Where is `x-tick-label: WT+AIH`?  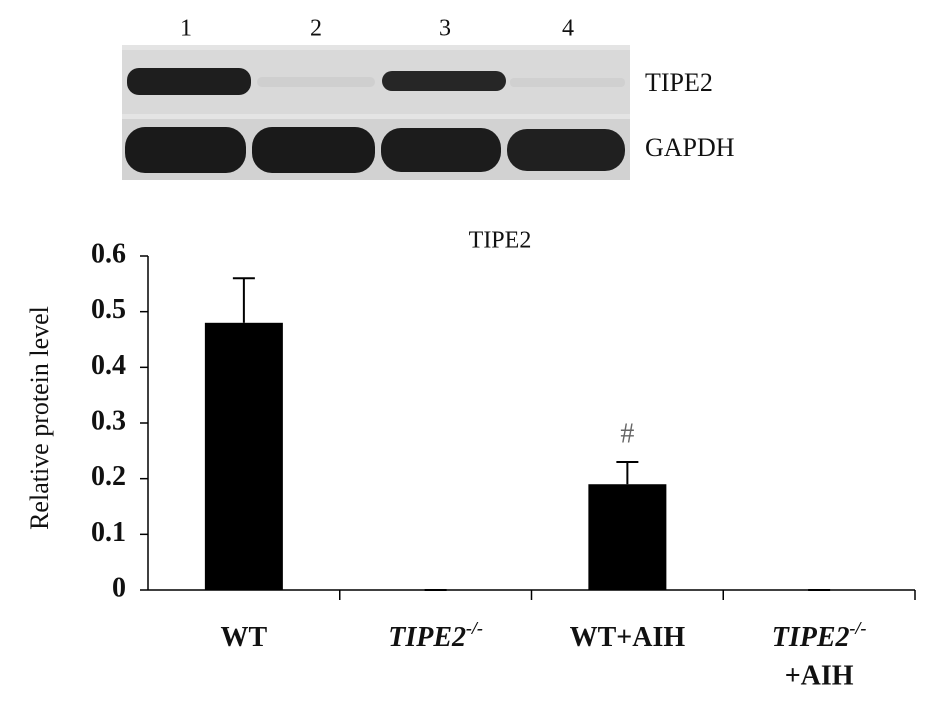
x-tick-label: WT+AIH is located at coordinates (628, 637).